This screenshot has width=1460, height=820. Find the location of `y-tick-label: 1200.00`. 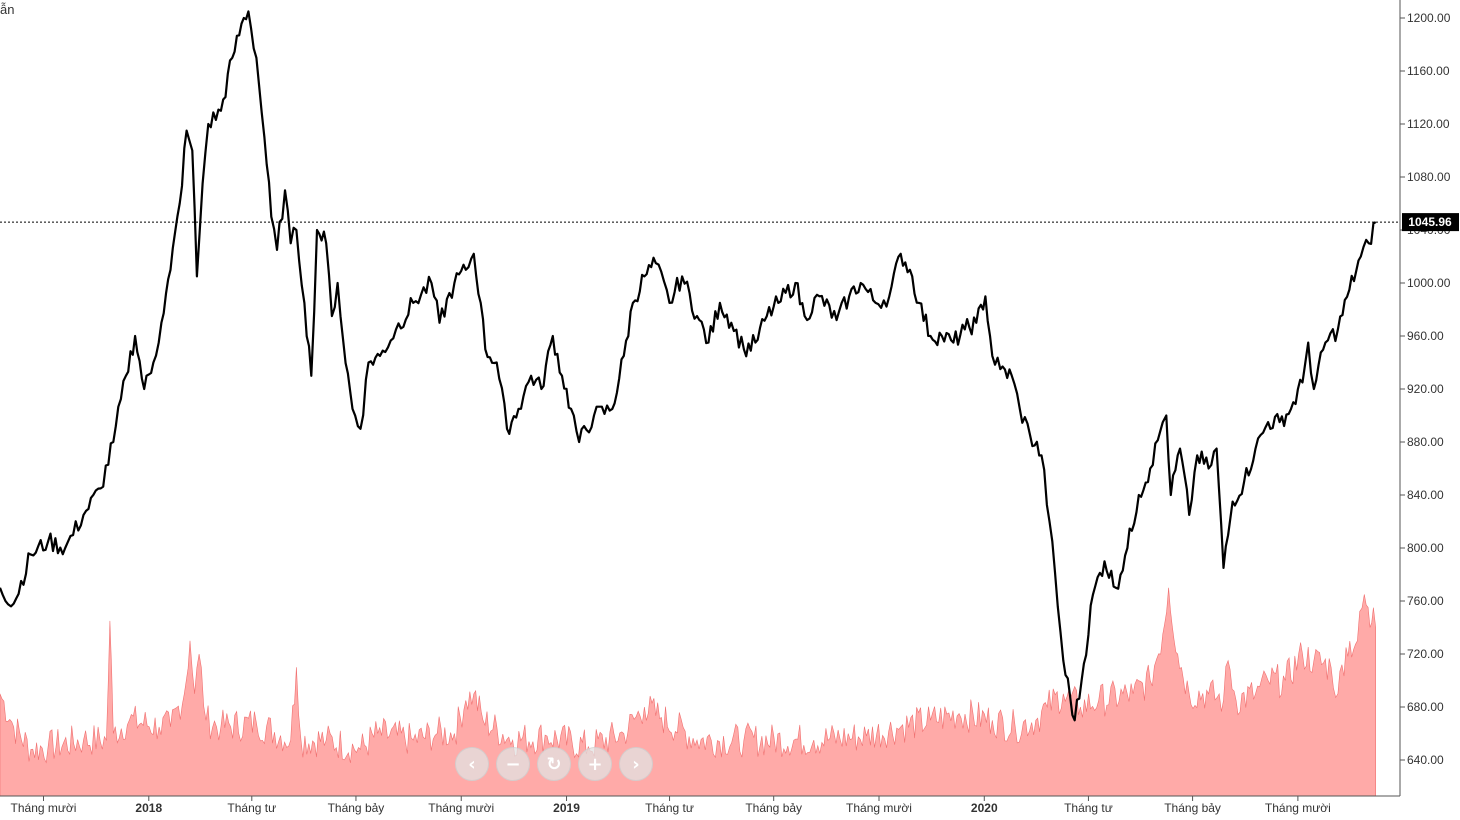

y-tick-label: 1200.00 is located at coordinates (1429, 18).